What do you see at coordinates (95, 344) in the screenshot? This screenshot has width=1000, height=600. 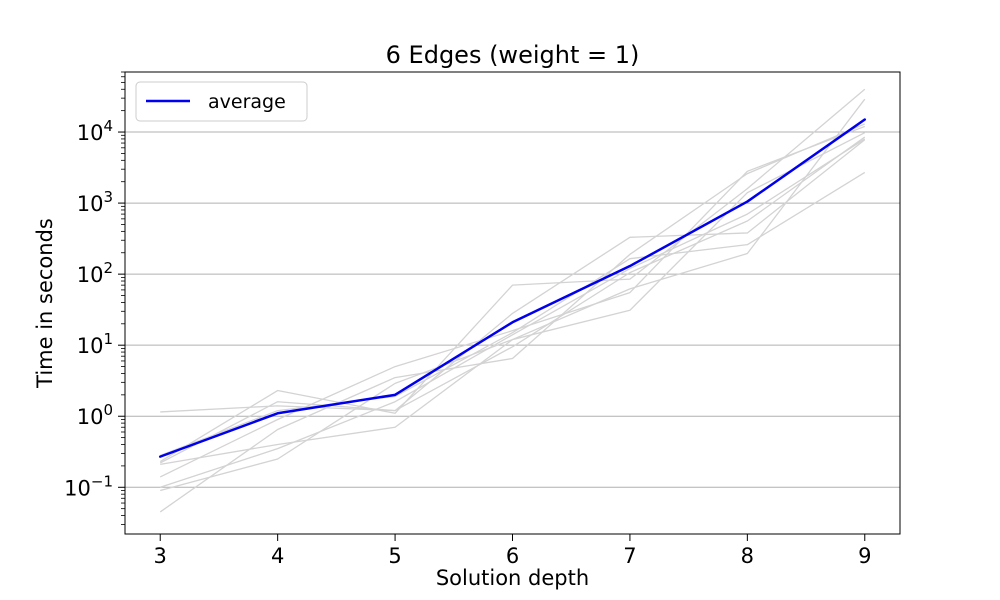 I see `y-tick-label-2: 10¹` at bounding box center [95, 344].